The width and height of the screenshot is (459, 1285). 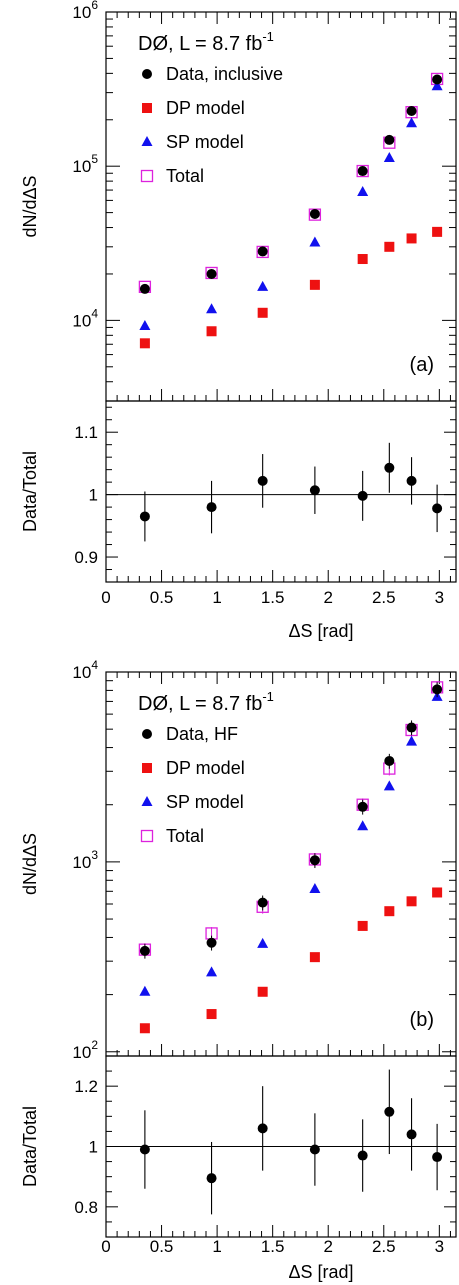 I want to click on y-tick-label-exp: 6, so click(x=94, y=6).